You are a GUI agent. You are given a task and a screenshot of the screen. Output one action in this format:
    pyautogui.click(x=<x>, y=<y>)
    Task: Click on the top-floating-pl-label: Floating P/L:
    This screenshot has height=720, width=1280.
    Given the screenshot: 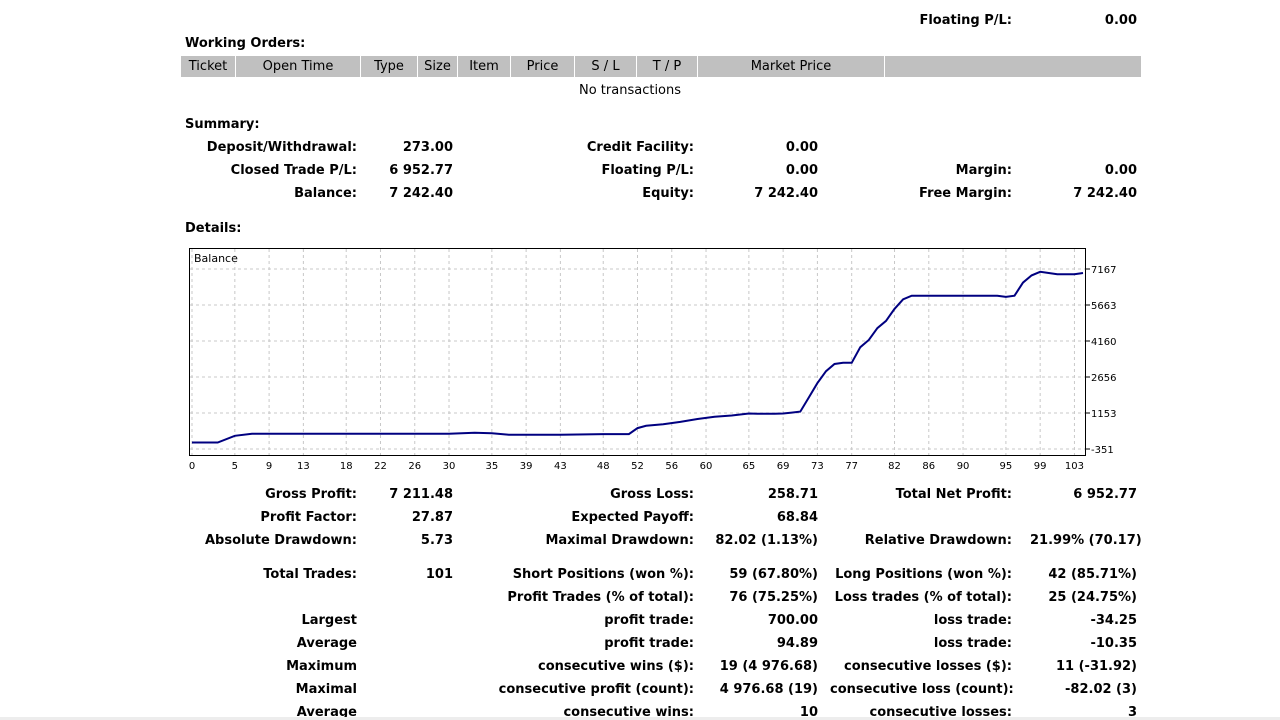 What is the action you would take?
    pyautogui.click(x=965, y=20)
    